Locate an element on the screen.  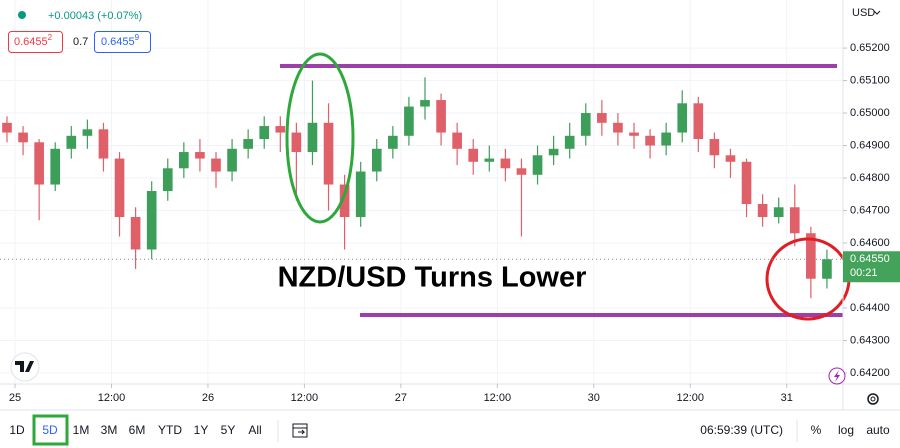
price-change: +0.00043 (+0.07%) is located at coordinates (95, 16).